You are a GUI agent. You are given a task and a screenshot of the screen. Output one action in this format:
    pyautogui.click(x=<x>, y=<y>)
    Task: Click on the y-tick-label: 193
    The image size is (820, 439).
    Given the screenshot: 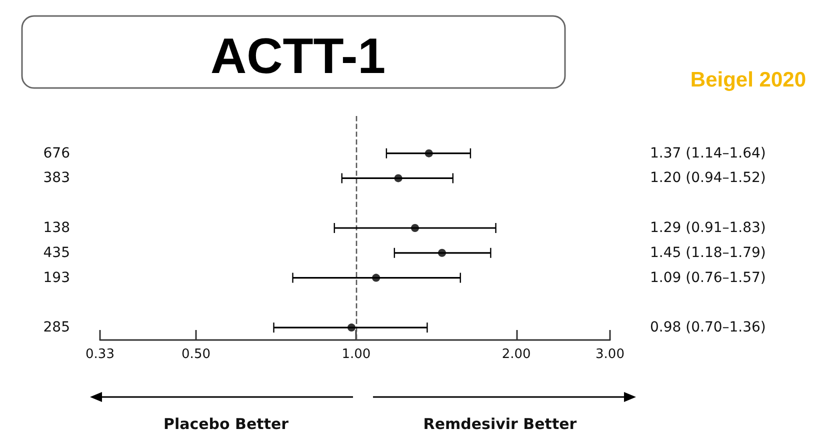 What is the action you would take?
    pyautogui.click(x=56, y=278)
    